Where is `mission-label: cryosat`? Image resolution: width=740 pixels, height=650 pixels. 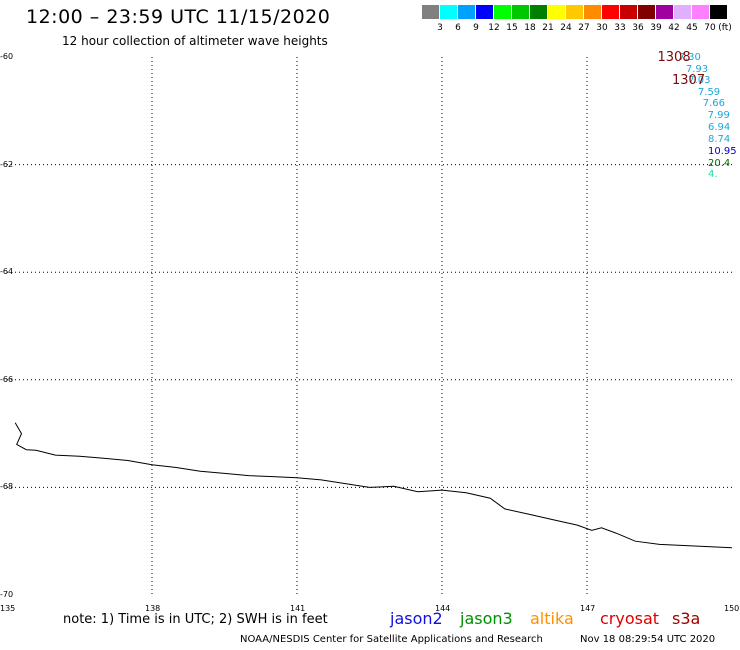 mission-label: cryosat is located at coordinates (630, 618).